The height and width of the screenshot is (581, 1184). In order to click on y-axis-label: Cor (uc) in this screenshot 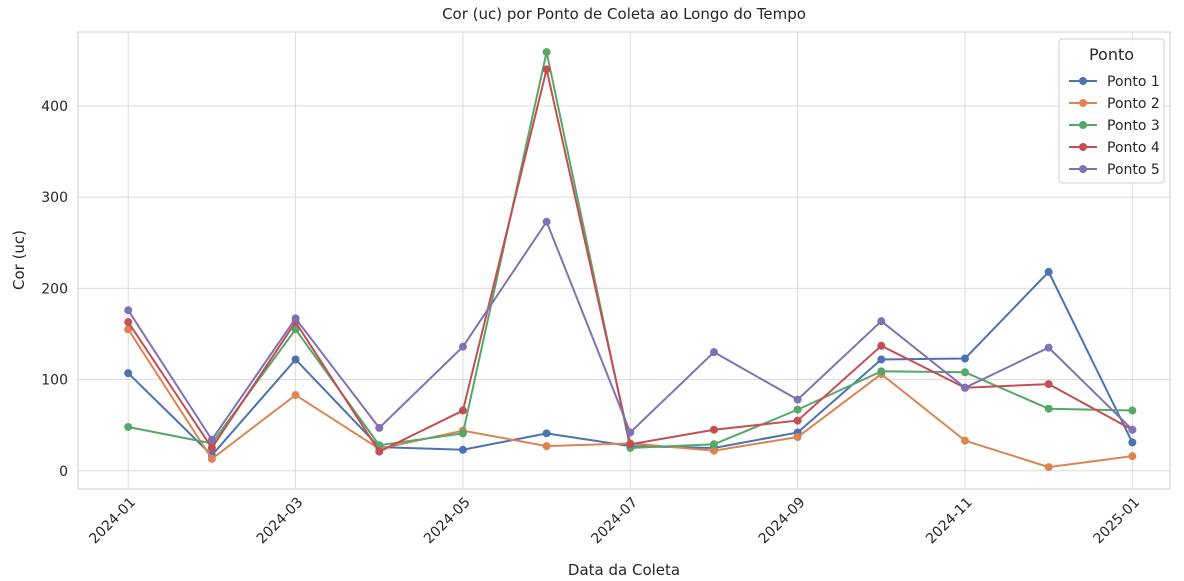, I will do `click(19, 260)`.